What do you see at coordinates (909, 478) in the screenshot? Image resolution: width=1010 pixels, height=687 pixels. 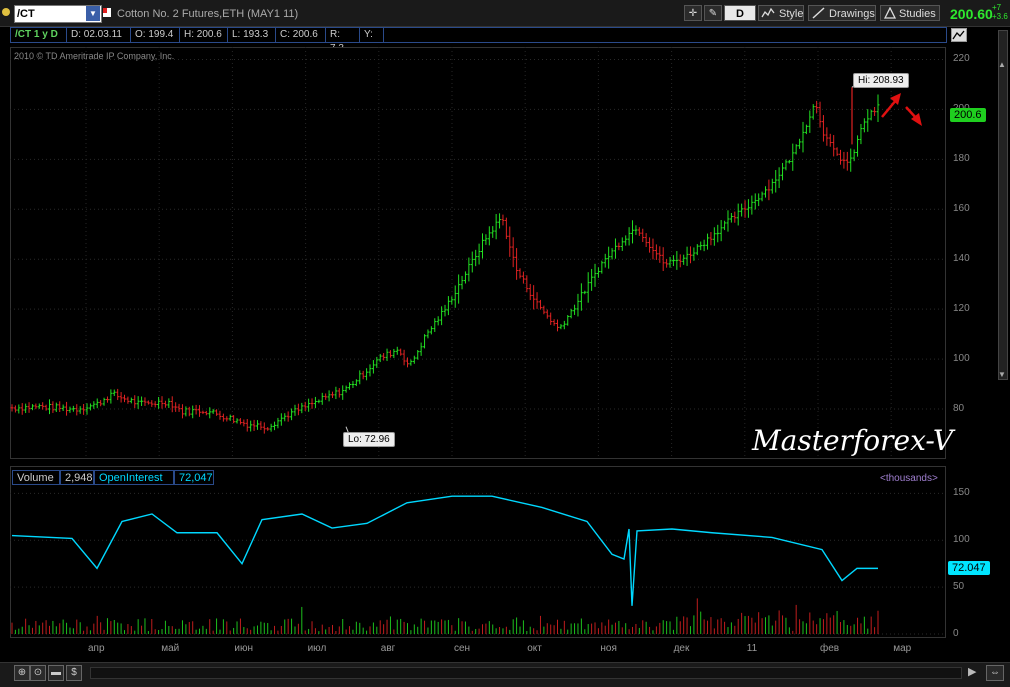 I see `units-label: <thousands>` at bounding box center [909, 478].